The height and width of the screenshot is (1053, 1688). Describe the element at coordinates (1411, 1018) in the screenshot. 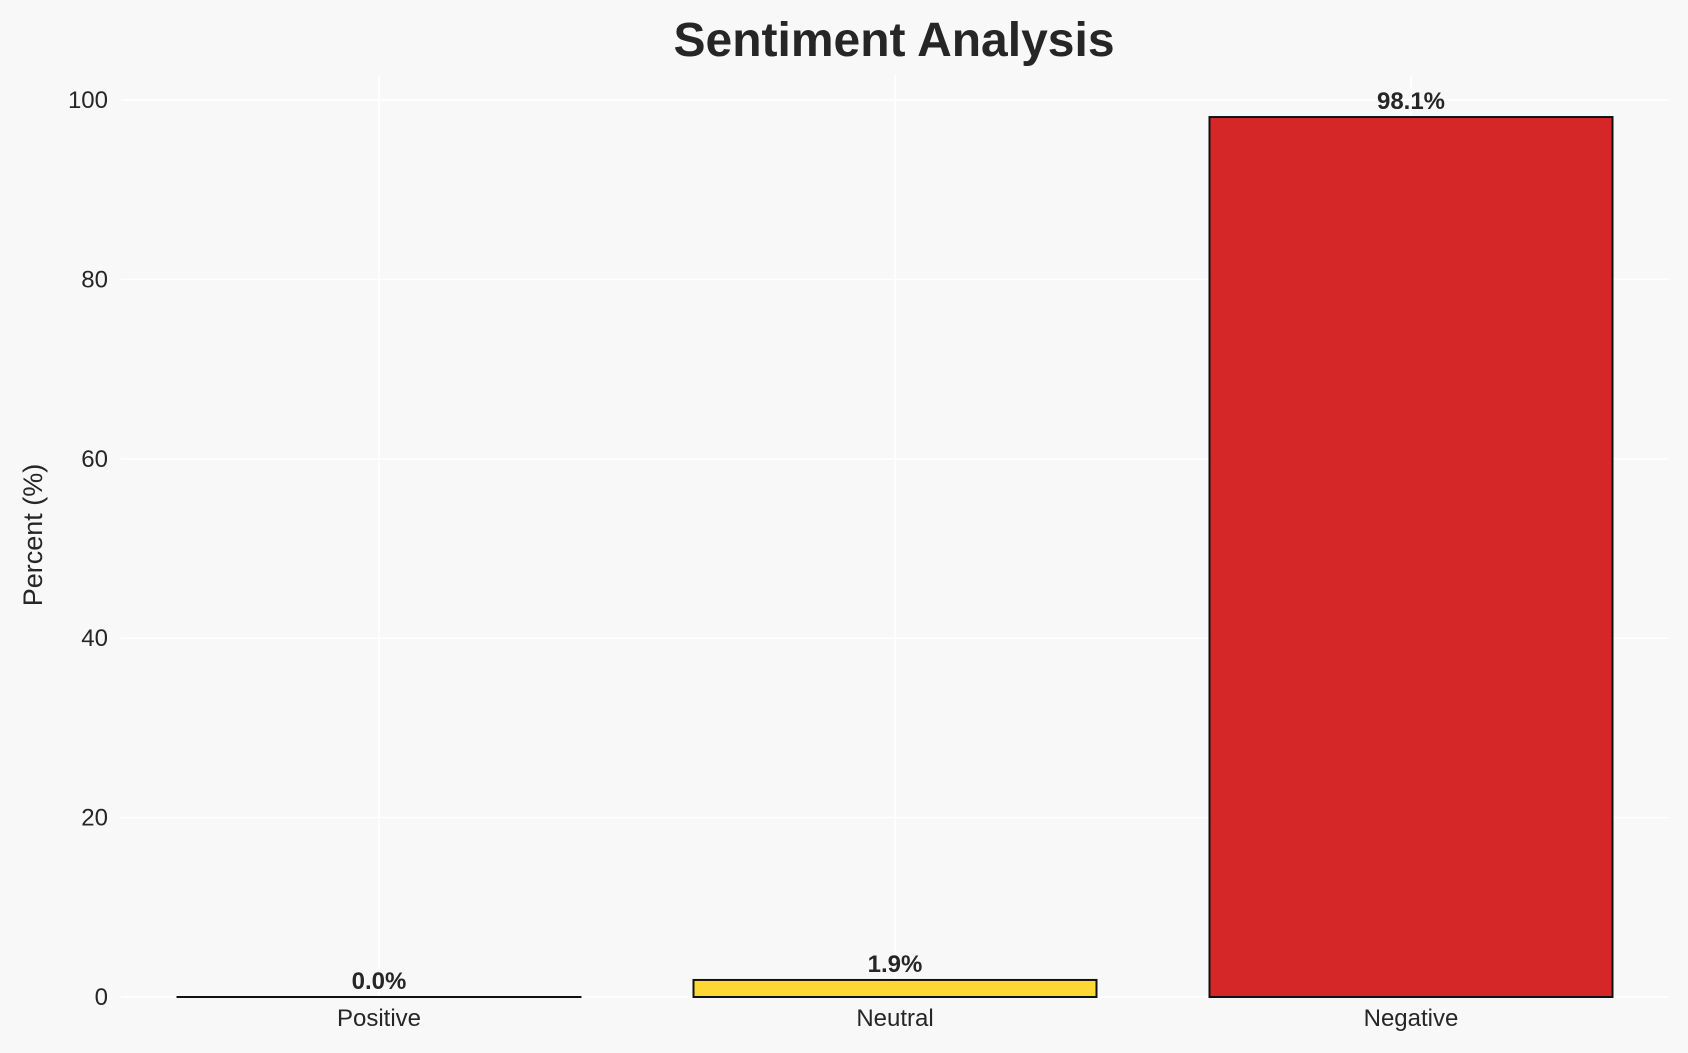

I see `x-tick-label: Negative` at that location.